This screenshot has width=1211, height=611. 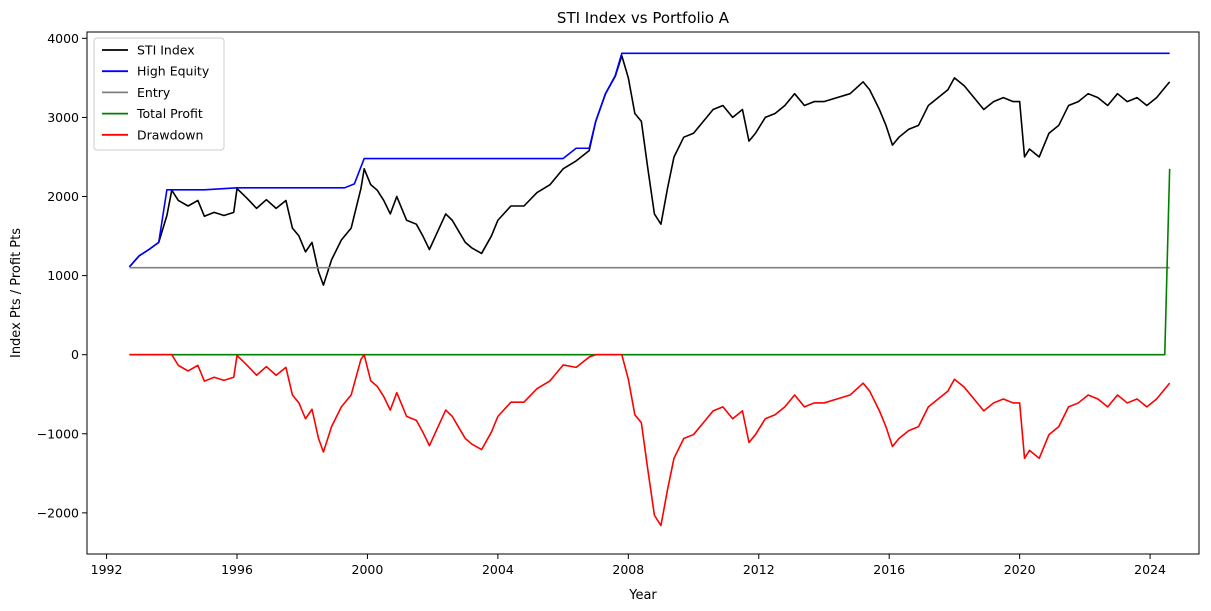 What do you see at coordinates (16, 293) in the screenshot?
I see `y-axis-title: Index Pts / Profit Pts` at bounding box center [16, 293].